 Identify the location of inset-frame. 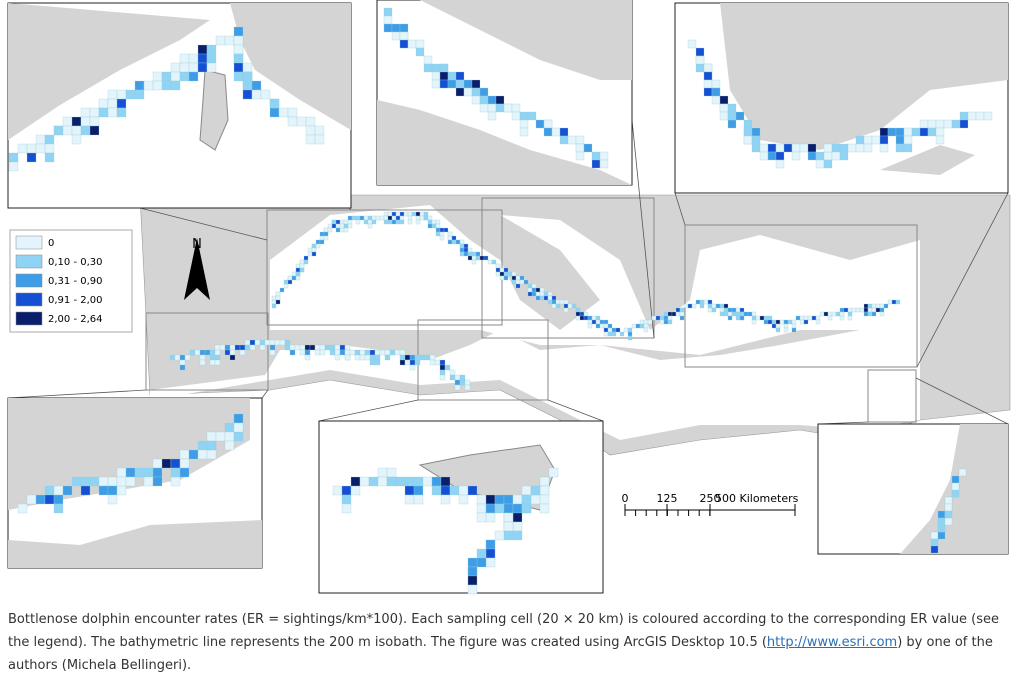
(801, 296).